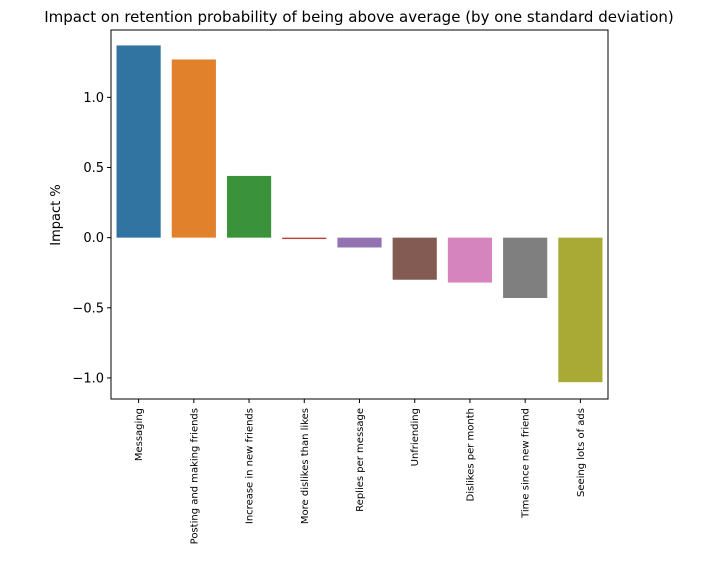  I want to click on y-axis-label: Impact %, so click(56, 214).